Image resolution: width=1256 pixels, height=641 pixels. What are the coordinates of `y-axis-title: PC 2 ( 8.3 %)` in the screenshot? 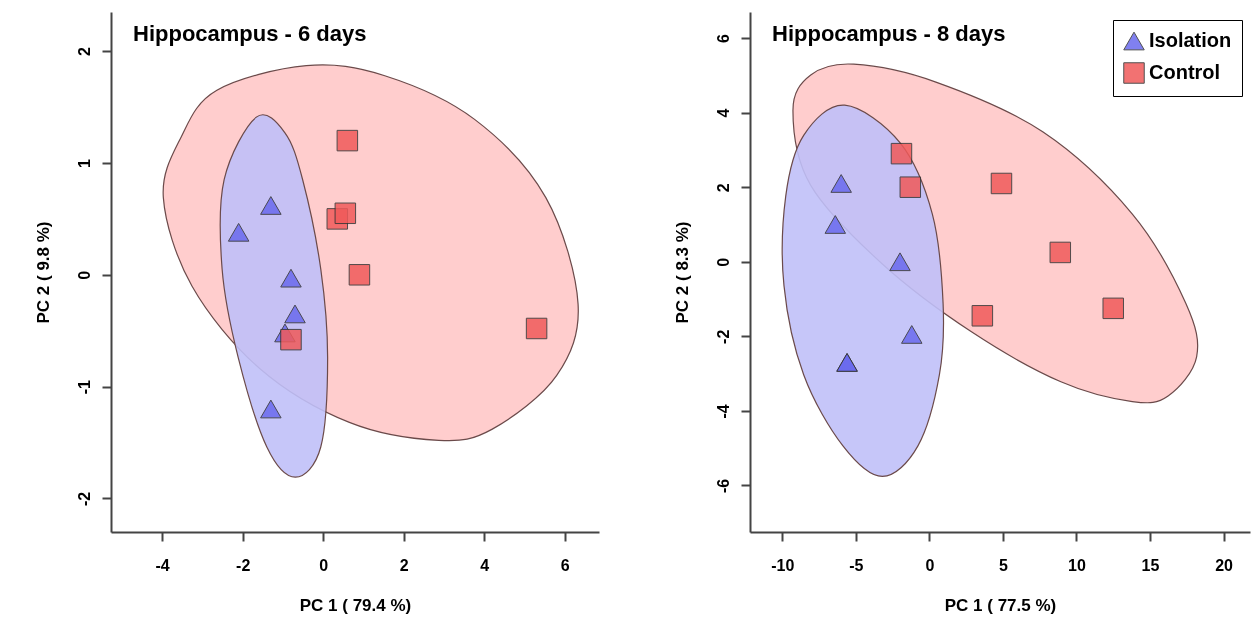 It's located at (682, 272).